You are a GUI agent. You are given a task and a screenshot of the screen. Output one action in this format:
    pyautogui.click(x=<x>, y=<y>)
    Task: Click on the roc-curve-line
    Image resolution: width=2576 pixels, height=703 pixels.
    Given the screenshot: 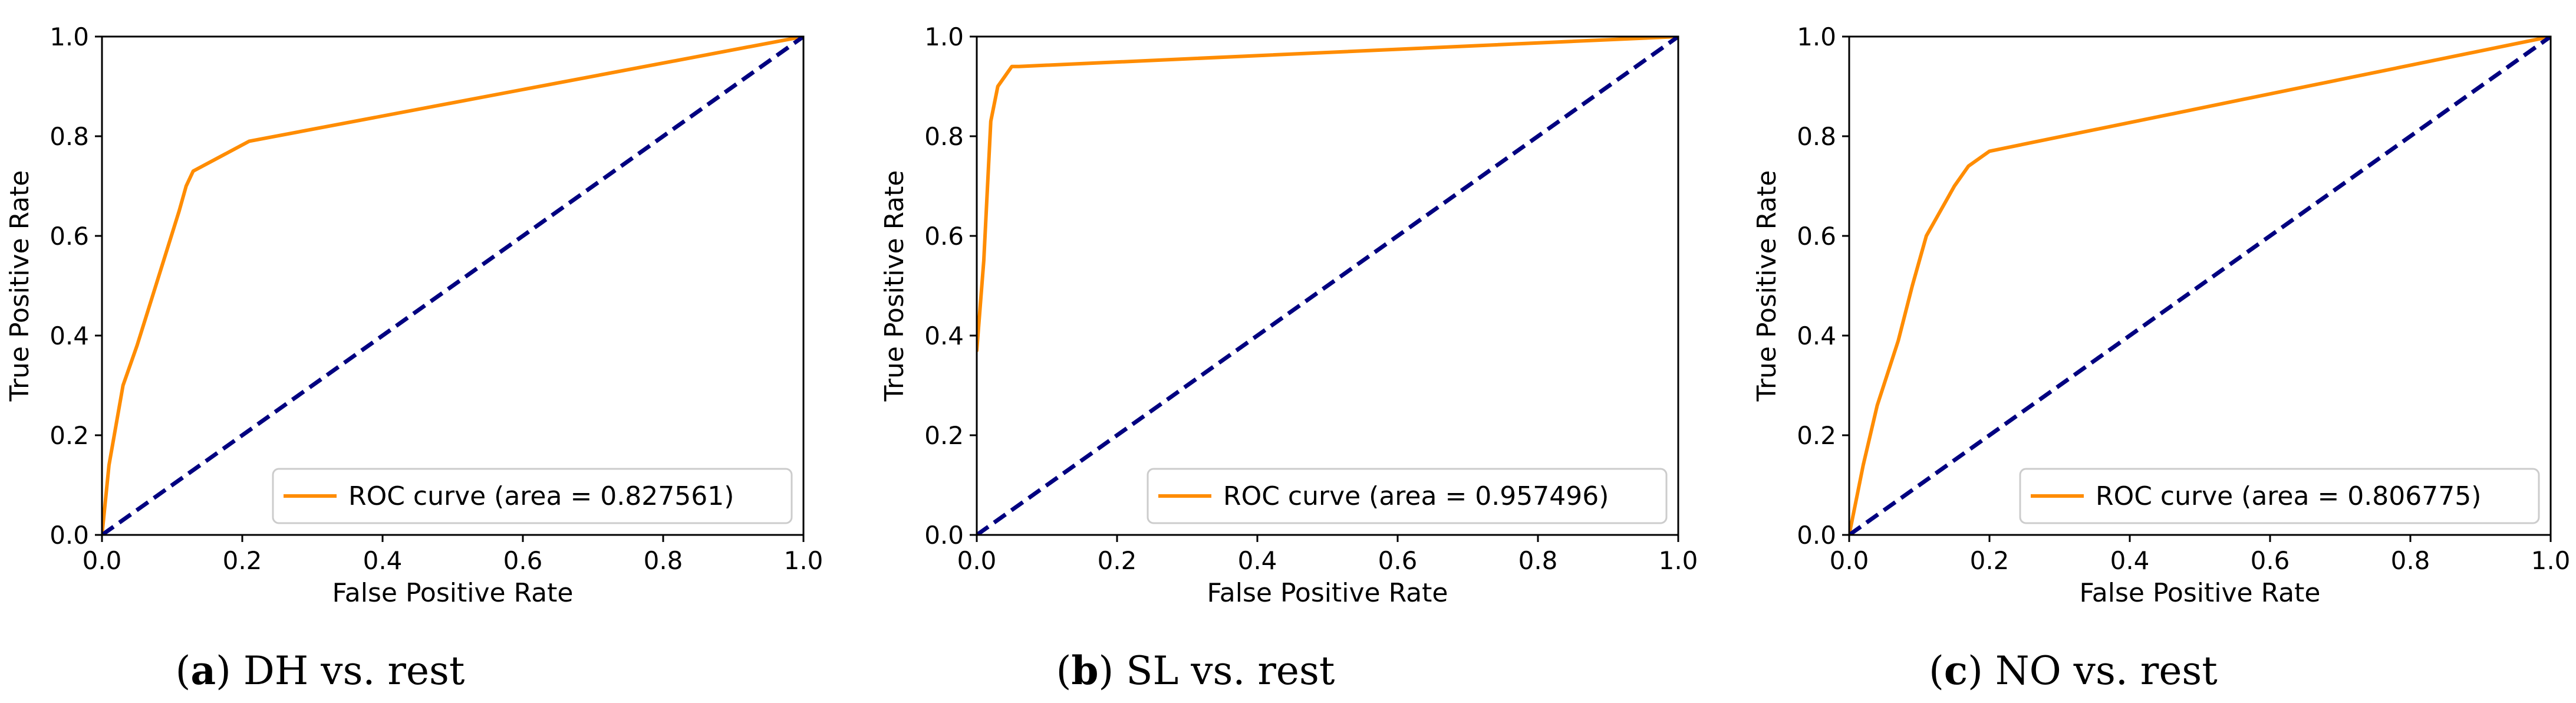 What is the action you would take?
    pyautogui.click(x=1327, y=195)
    